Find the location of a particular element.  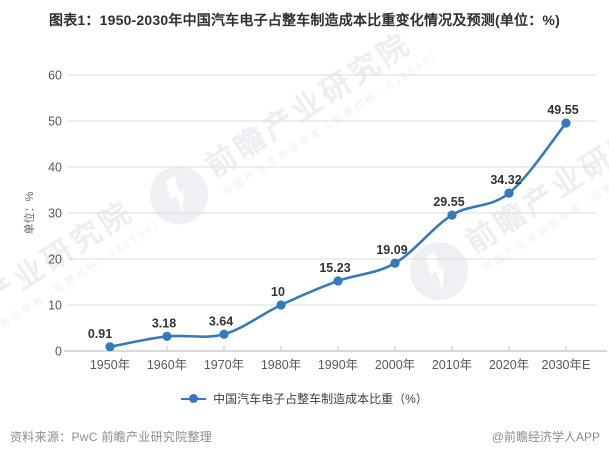

legend-label: 中国汽车电子占整车制造成本比重（%） is located at coordinates (320, 399).